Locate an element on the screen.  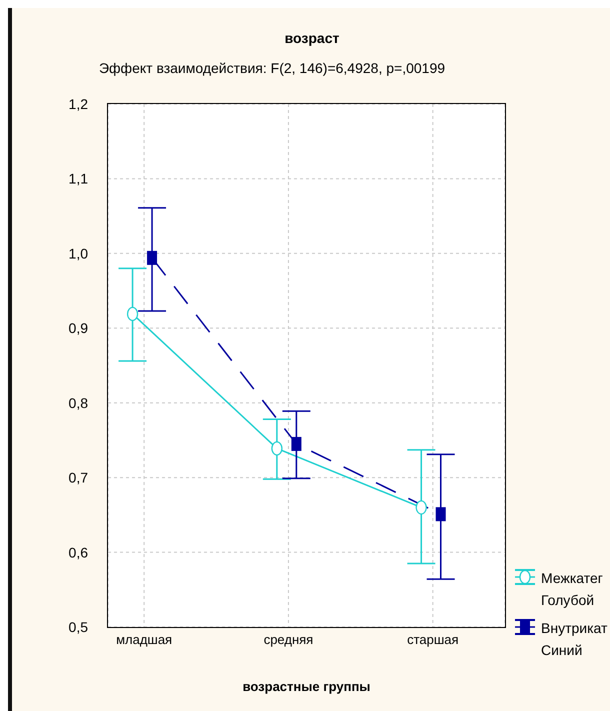
legend-label: Межкатег Голубой is located at coordinates (572, 589).